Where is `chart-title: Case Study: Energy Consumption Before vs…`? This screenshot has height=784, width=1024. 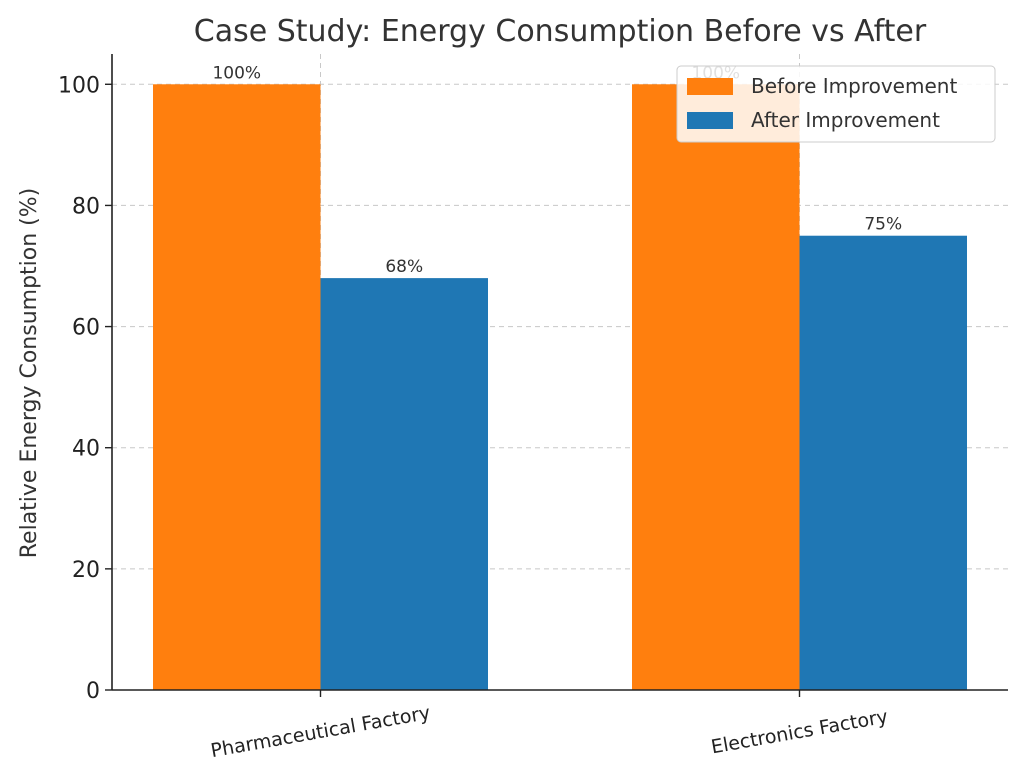
chart-title: Case Study: Energy Consumption Before vs… is located at coordinates (560, 31).